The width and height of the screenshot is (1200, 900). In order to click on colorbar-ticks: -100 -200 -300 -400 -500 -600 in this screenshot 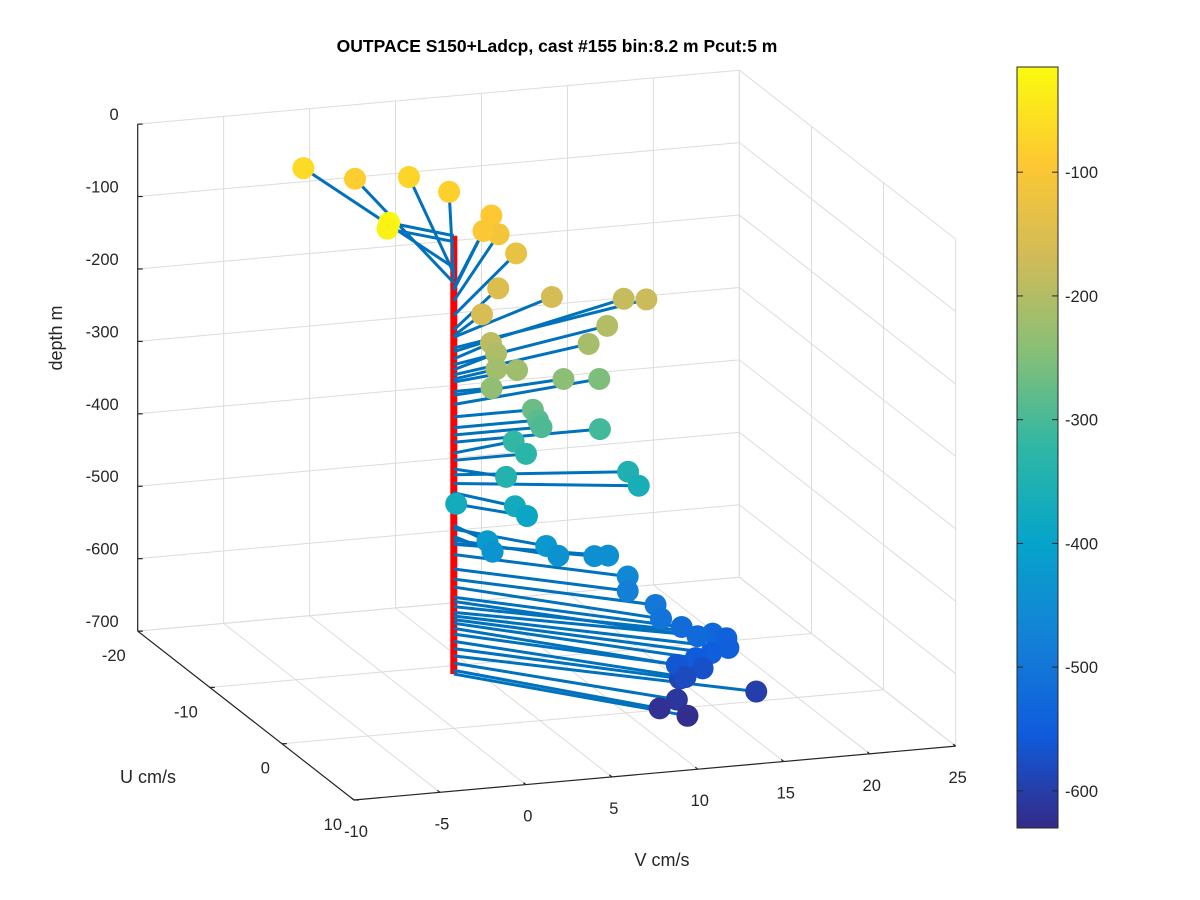, I will do `click(1057, 482)`.